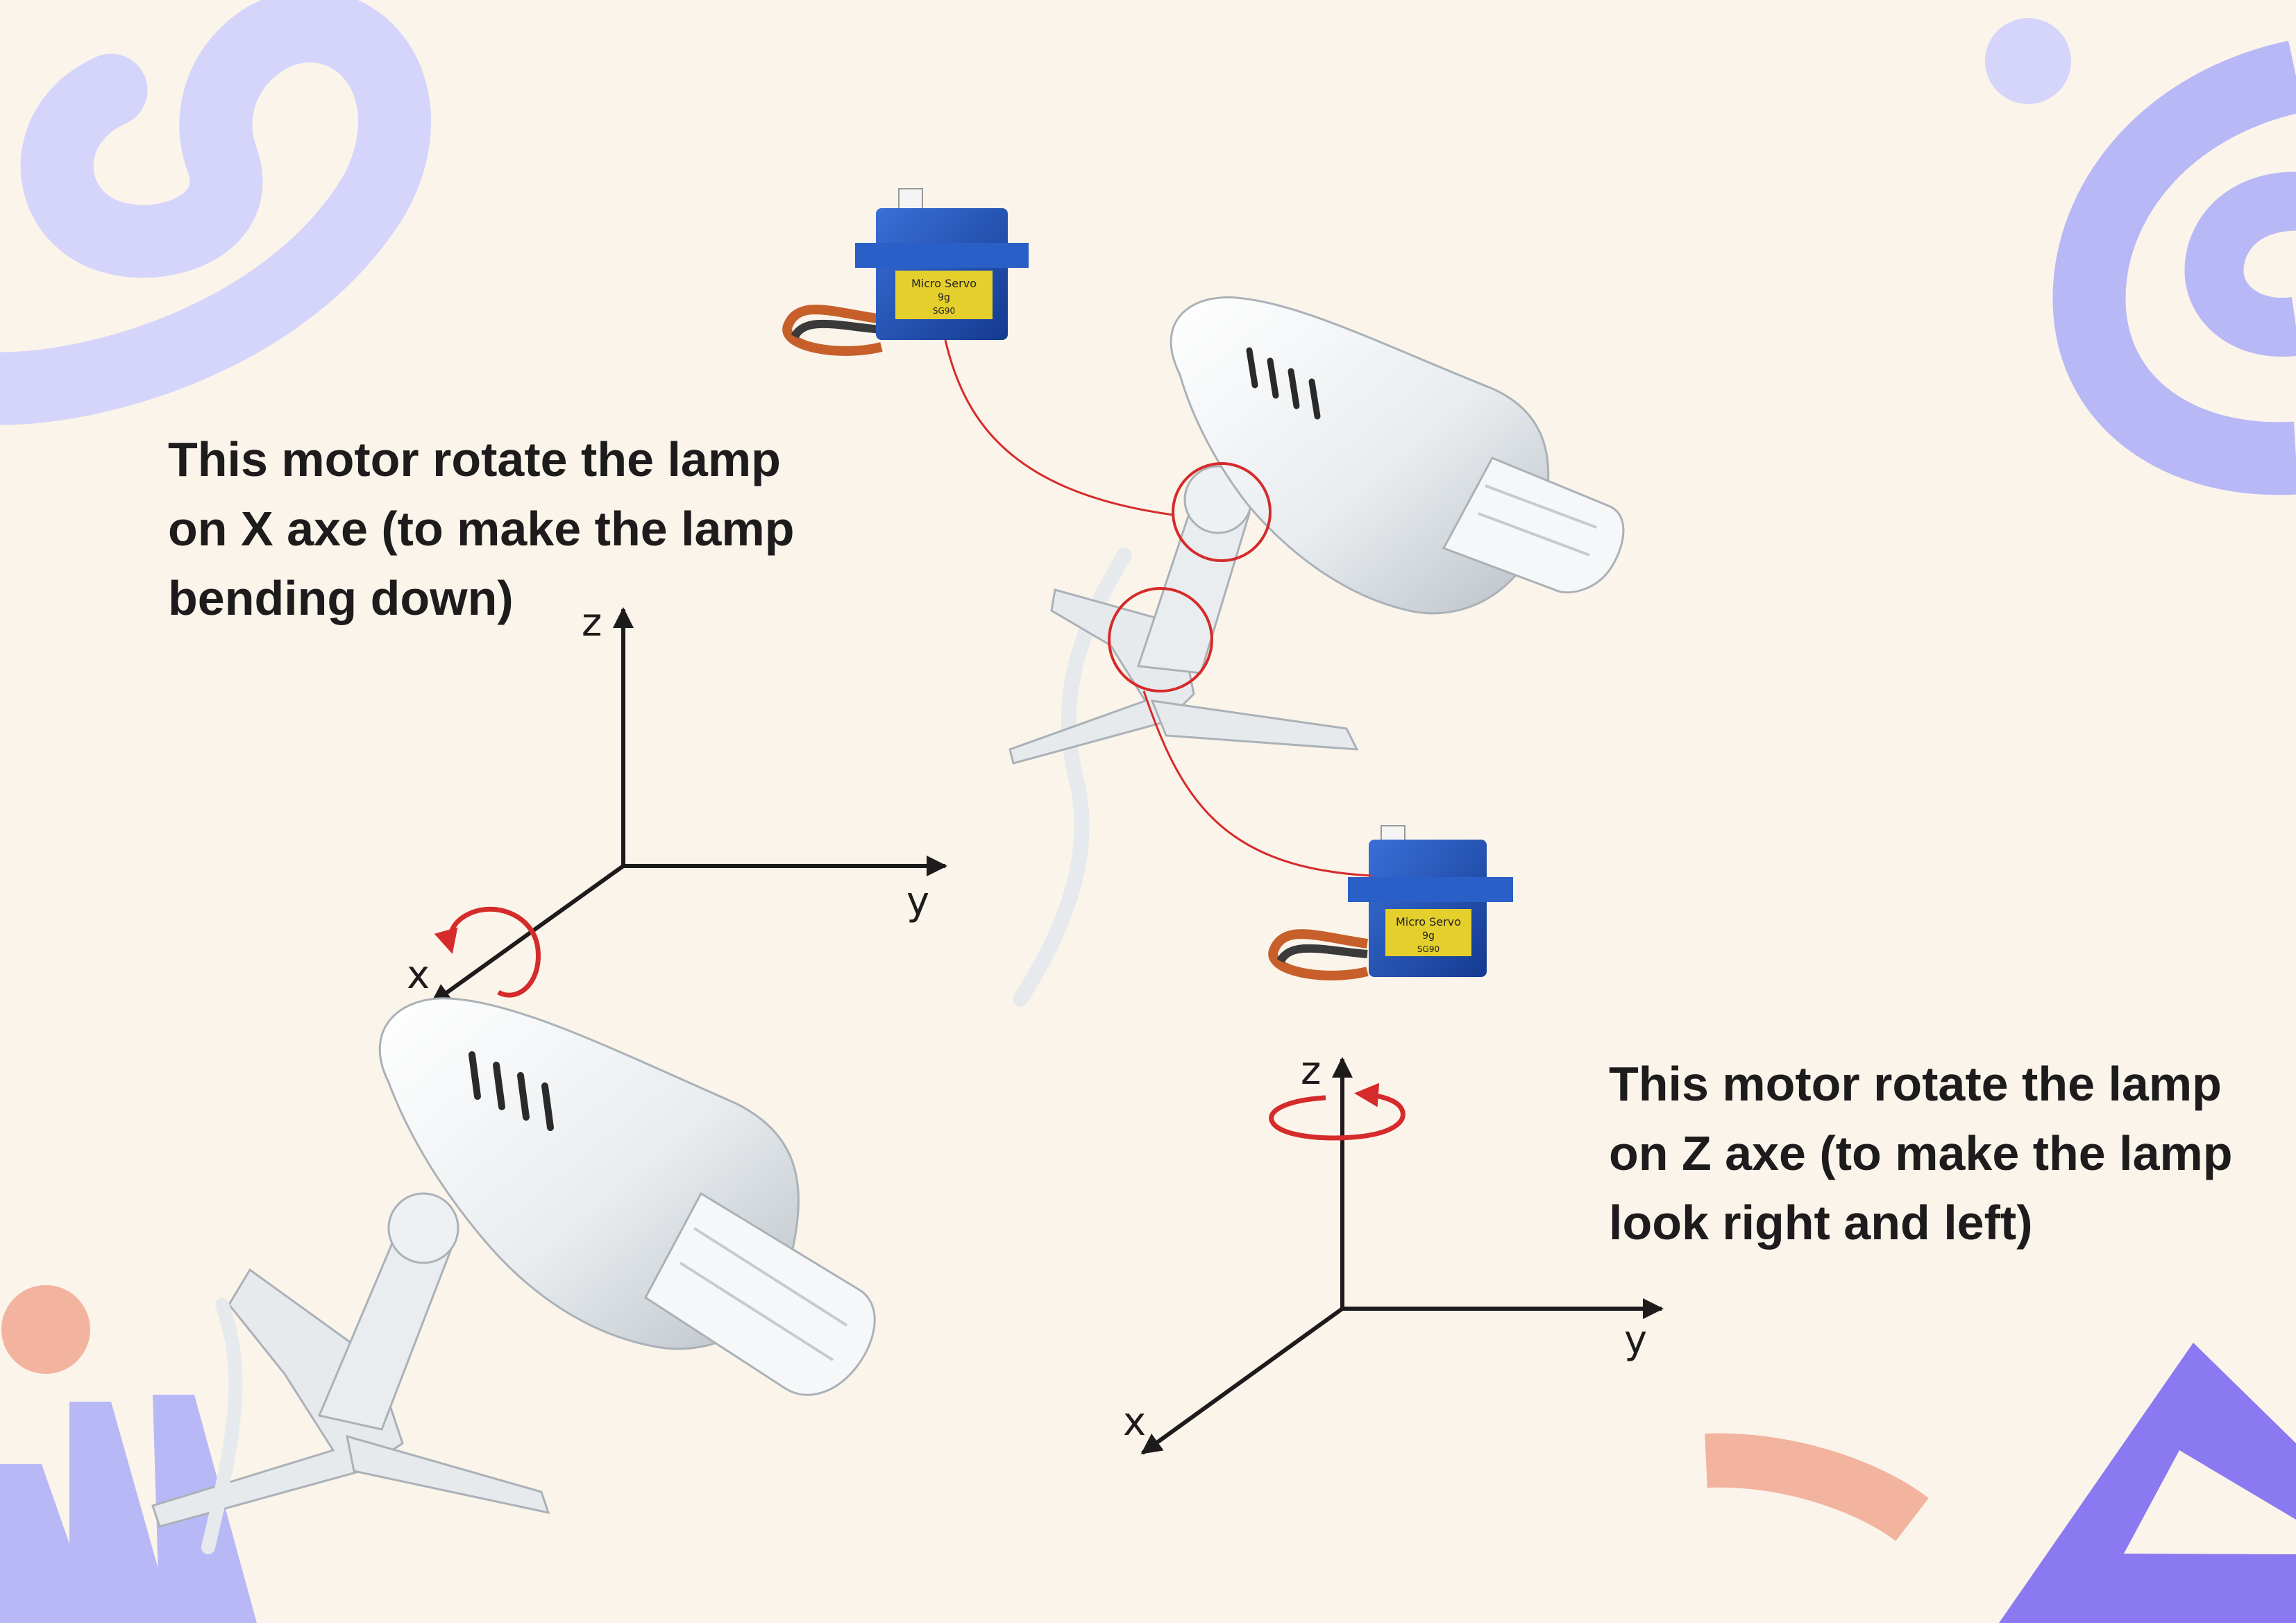 Image resolution: width=2296 pixels, height=1623 pixels. Describe the element at coordinates (918, 901) in the screenshot. I see `axis-left-y-label: y` at that location.